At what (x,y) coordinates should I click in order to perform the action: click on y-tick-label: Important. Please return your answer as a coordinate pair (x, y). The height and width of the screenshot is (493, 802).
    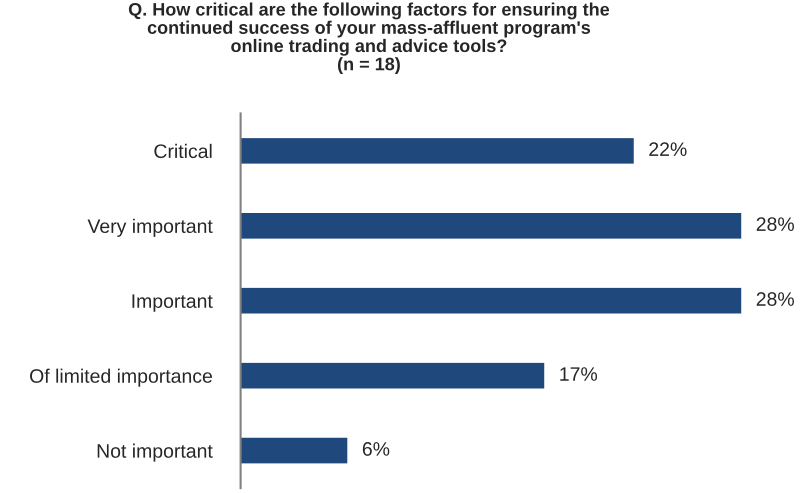
    Looking at the image, I should click on (172, 303).